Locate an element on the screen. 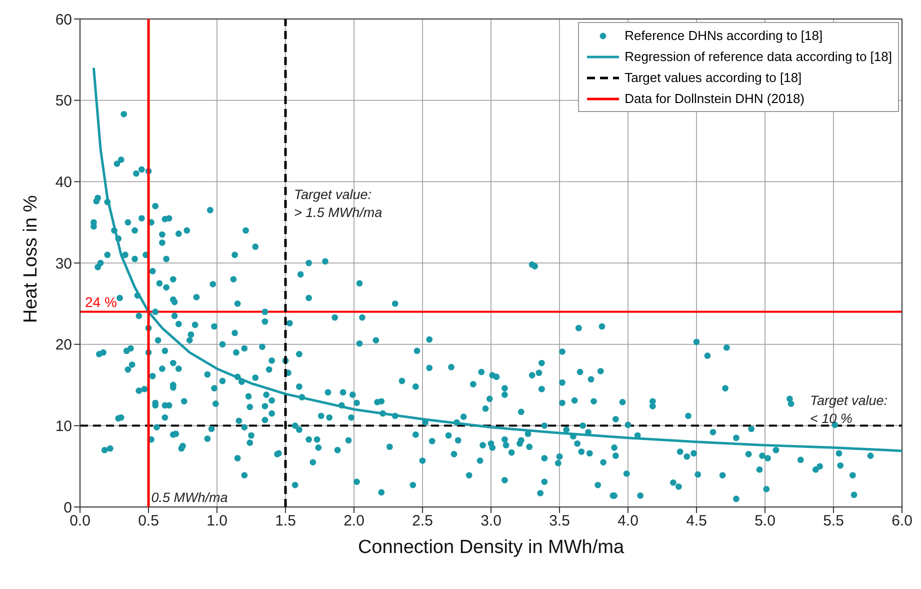 Image resolution: width=921 pixels, height=589 pixels. x-tick-label: 3.5 is located at coordinates (559, 521).